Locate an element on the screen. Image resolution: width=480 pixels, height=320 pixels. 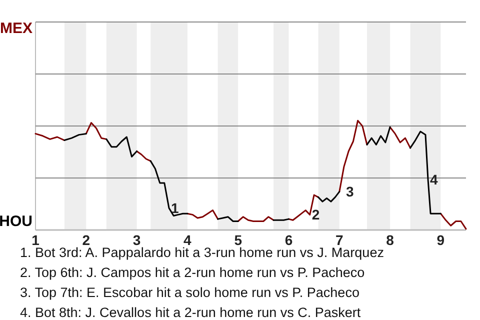
x-tick-label: 2 is located at coordinates (86, 240).